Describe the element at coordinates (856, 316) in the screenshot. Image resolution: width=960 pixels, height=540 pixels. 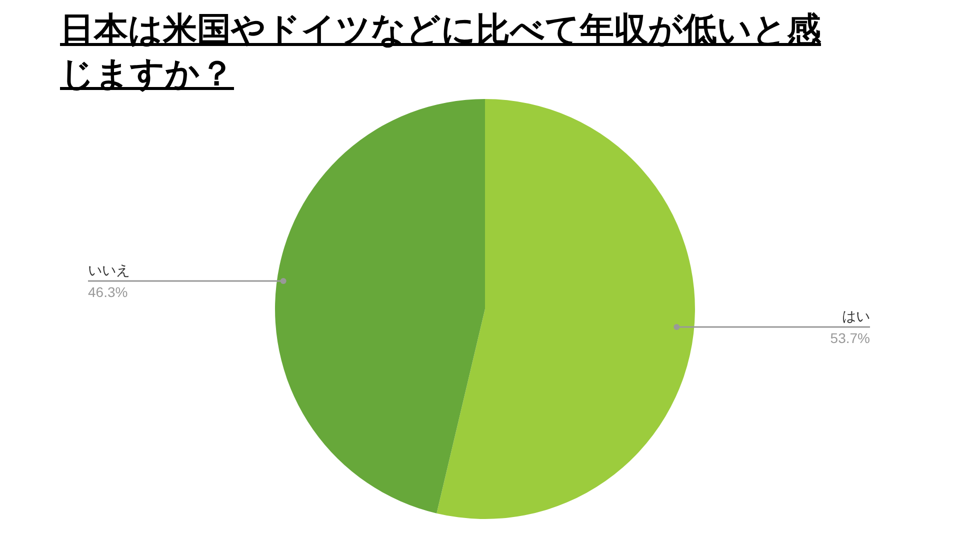
I see `slice-label: はい` at that location.